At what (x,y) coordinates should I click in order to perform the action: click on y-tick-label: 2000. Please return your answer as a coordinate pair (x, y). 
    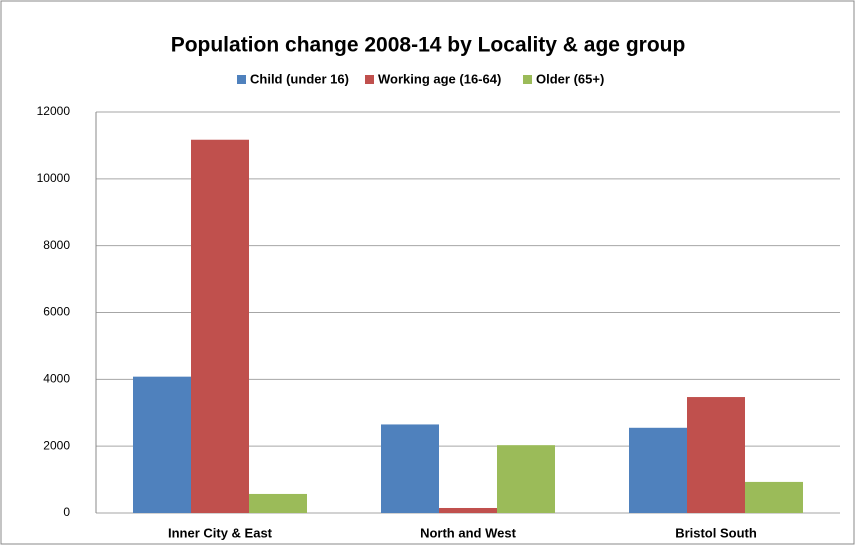
    Looking at the image, I should click on (56, 445).